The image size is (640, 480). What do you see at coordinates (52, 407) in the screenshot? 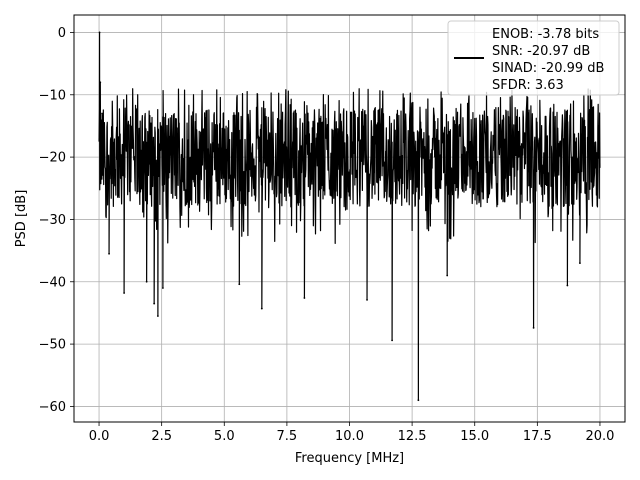
I see `y-tick-label: −60` at bounding box center [52, 407].